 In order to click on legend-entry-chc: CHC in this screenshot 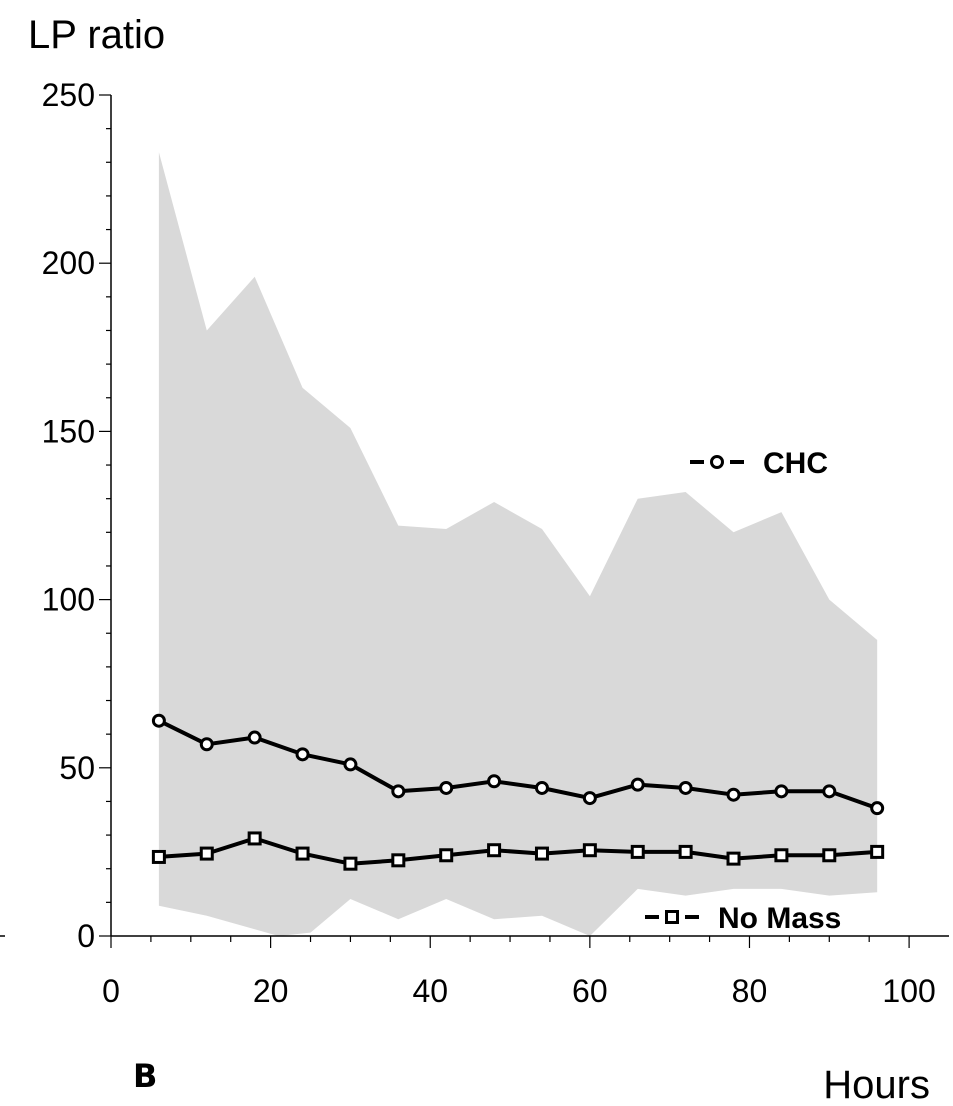, I will do `click(759, 463)`.